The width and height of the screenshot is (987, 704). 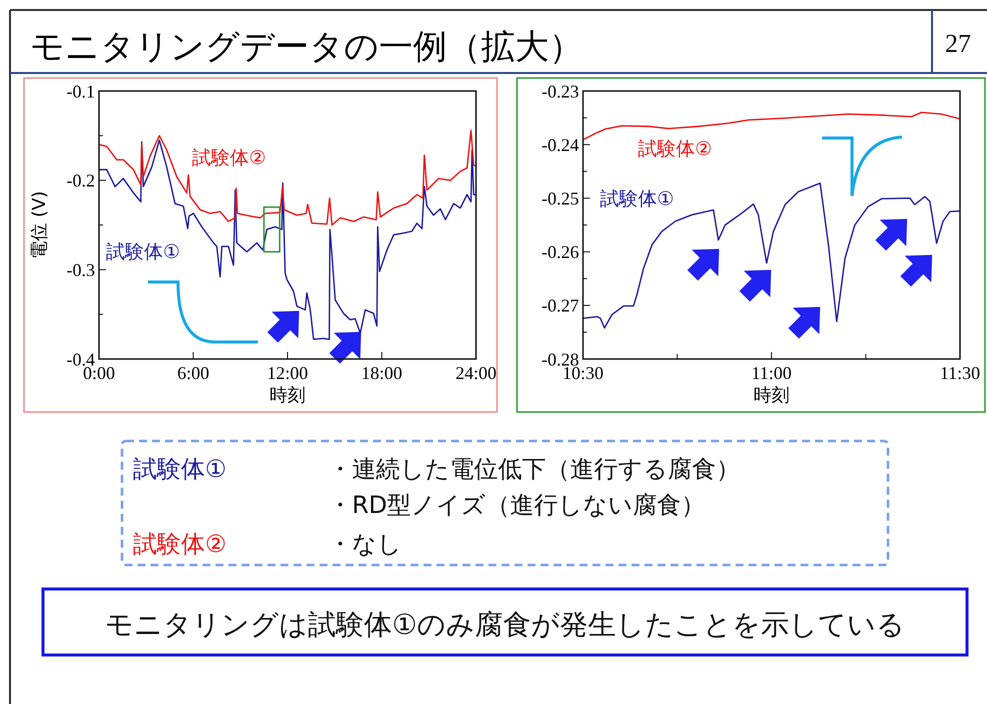 I want to click on y-tick-label: -0.2, so click(x=80, y=180).